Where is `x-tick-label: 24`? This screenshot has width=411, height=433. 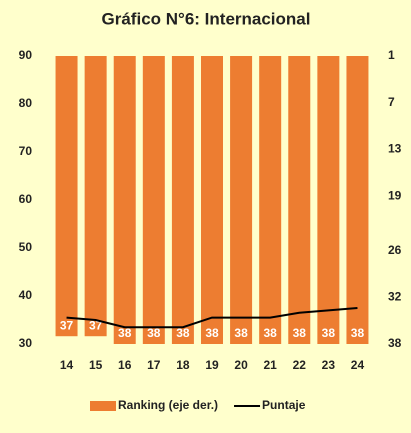 x-tick-label: 24 is located at coordinates (358, 365).